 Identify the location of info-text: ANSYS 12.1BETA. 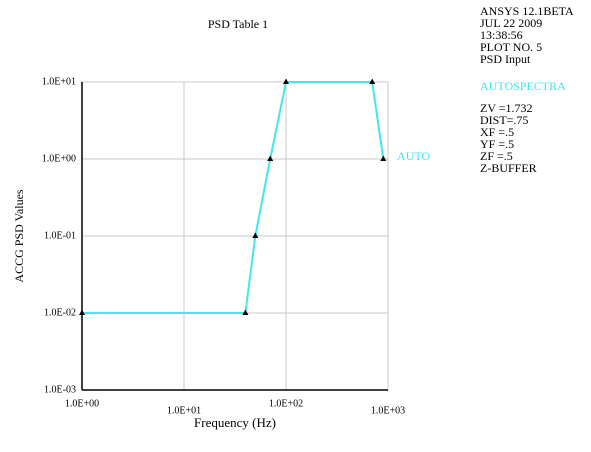
(527, 11).